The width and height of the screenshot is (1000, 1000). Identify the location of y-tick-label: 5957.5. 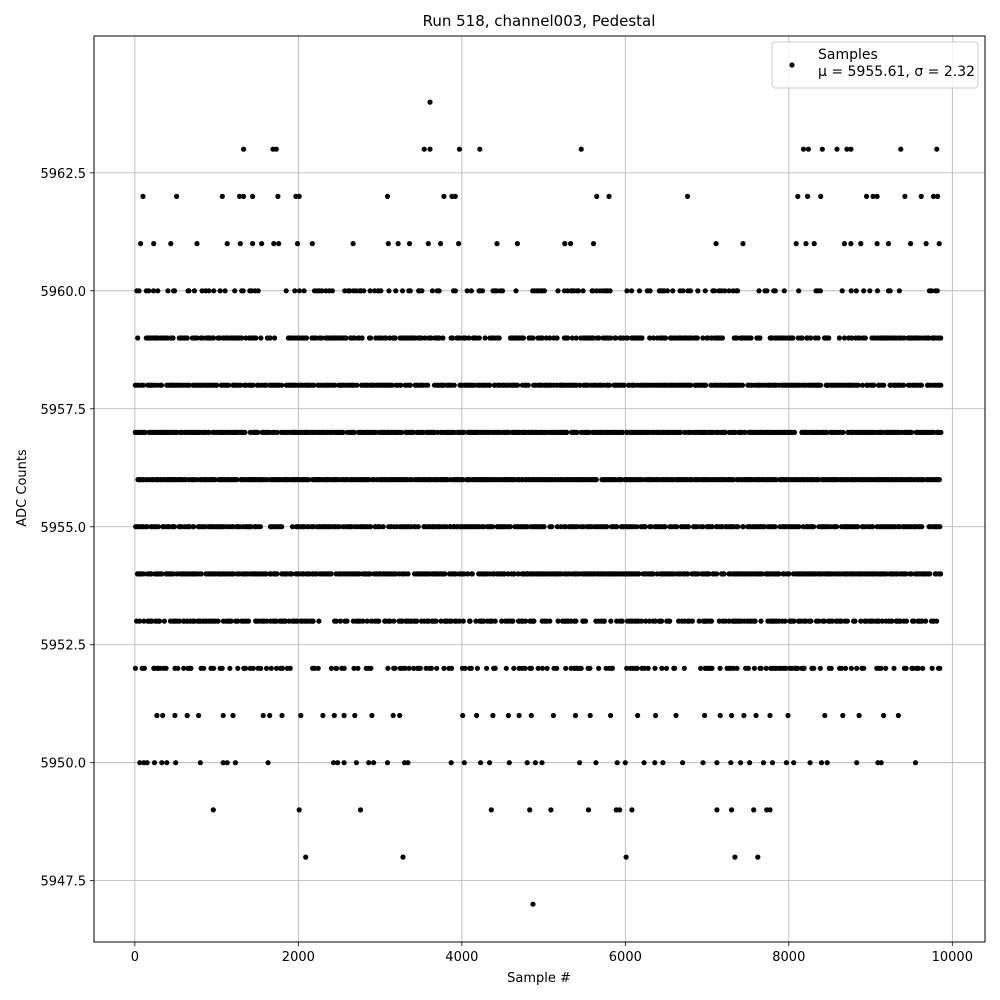
(64, 410).